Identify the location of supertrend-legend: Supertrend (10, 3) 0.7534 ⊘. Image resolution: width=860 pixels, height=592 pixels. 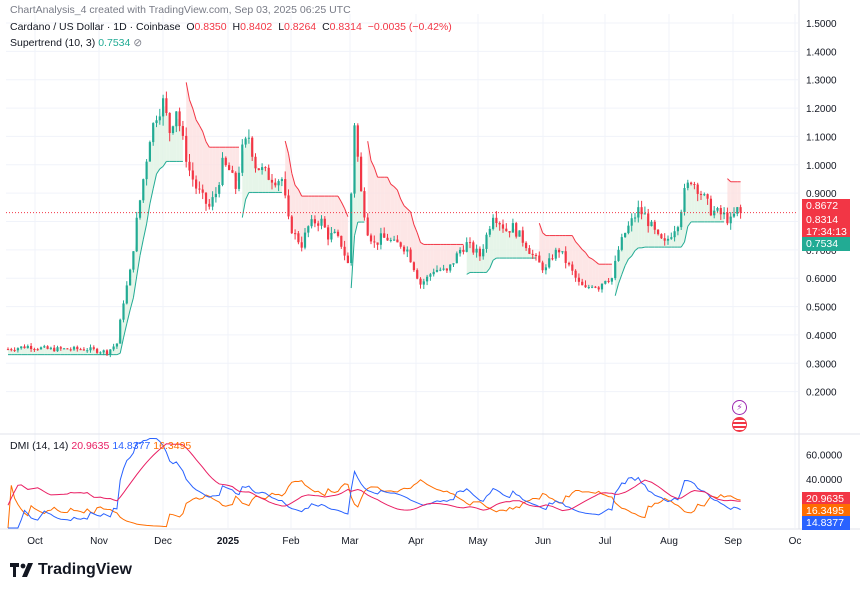
(76, 43).